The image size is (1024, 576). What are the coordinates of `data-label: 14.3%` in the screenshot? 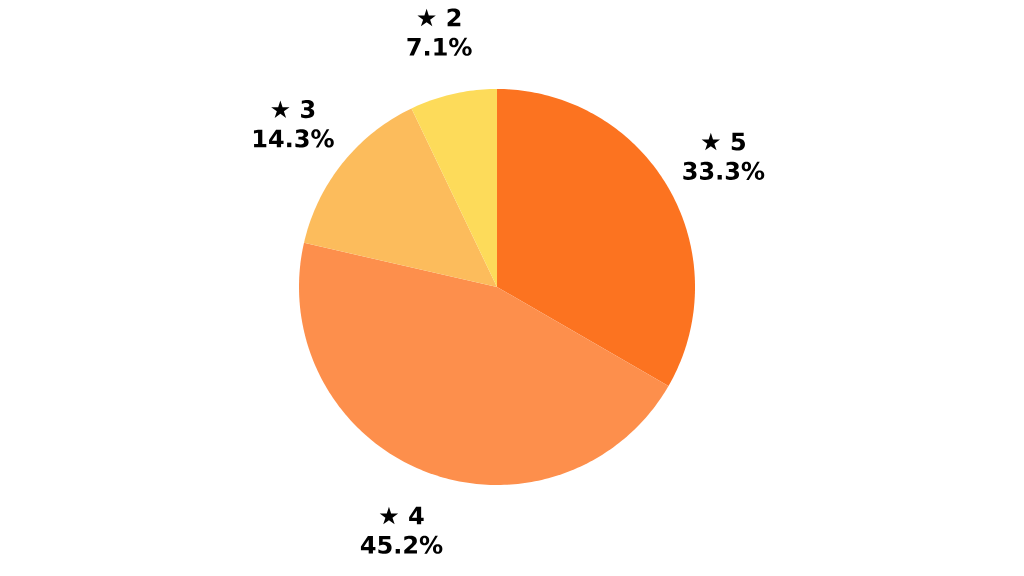 It's located at (293, 138).